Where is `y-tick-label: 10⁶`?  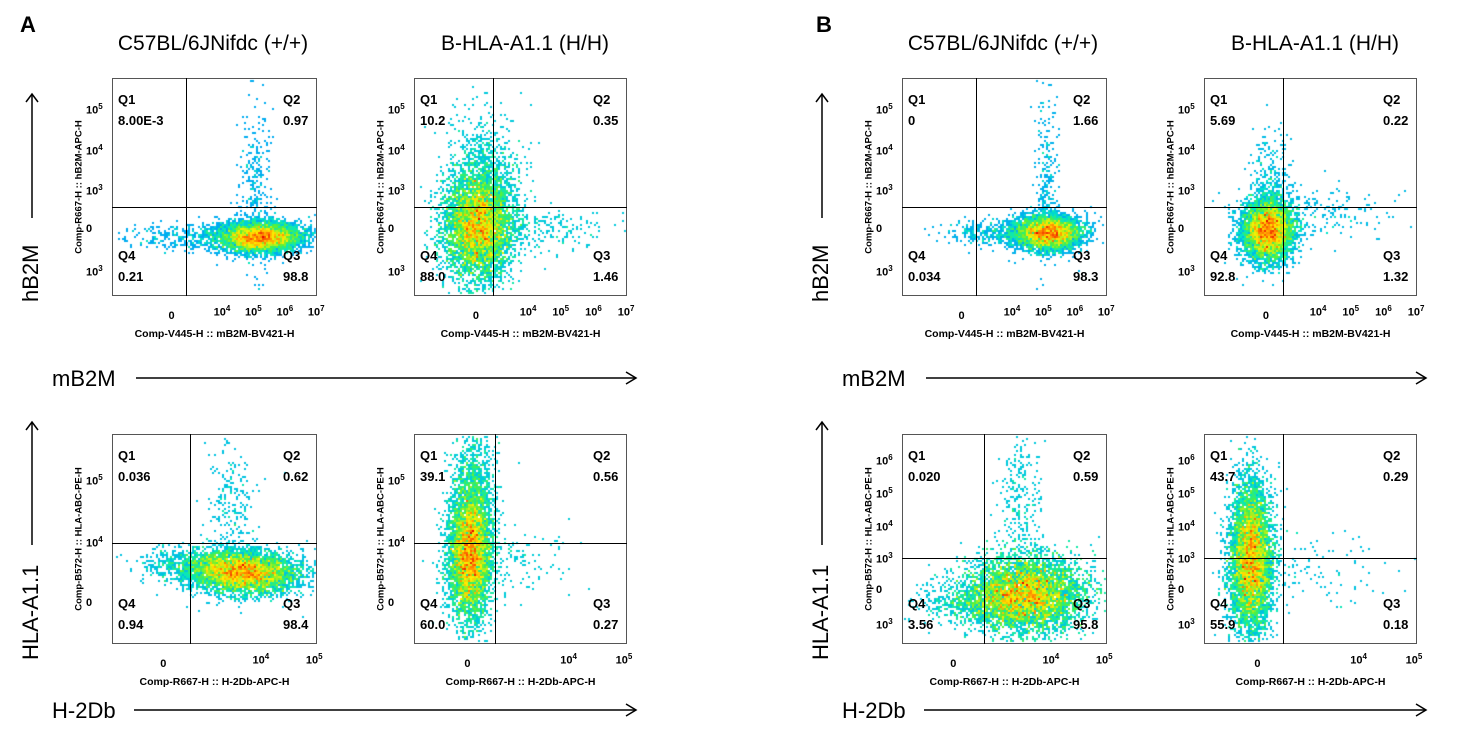
y-tick-label: 10⁶ is located at coordinates (1186, 460).